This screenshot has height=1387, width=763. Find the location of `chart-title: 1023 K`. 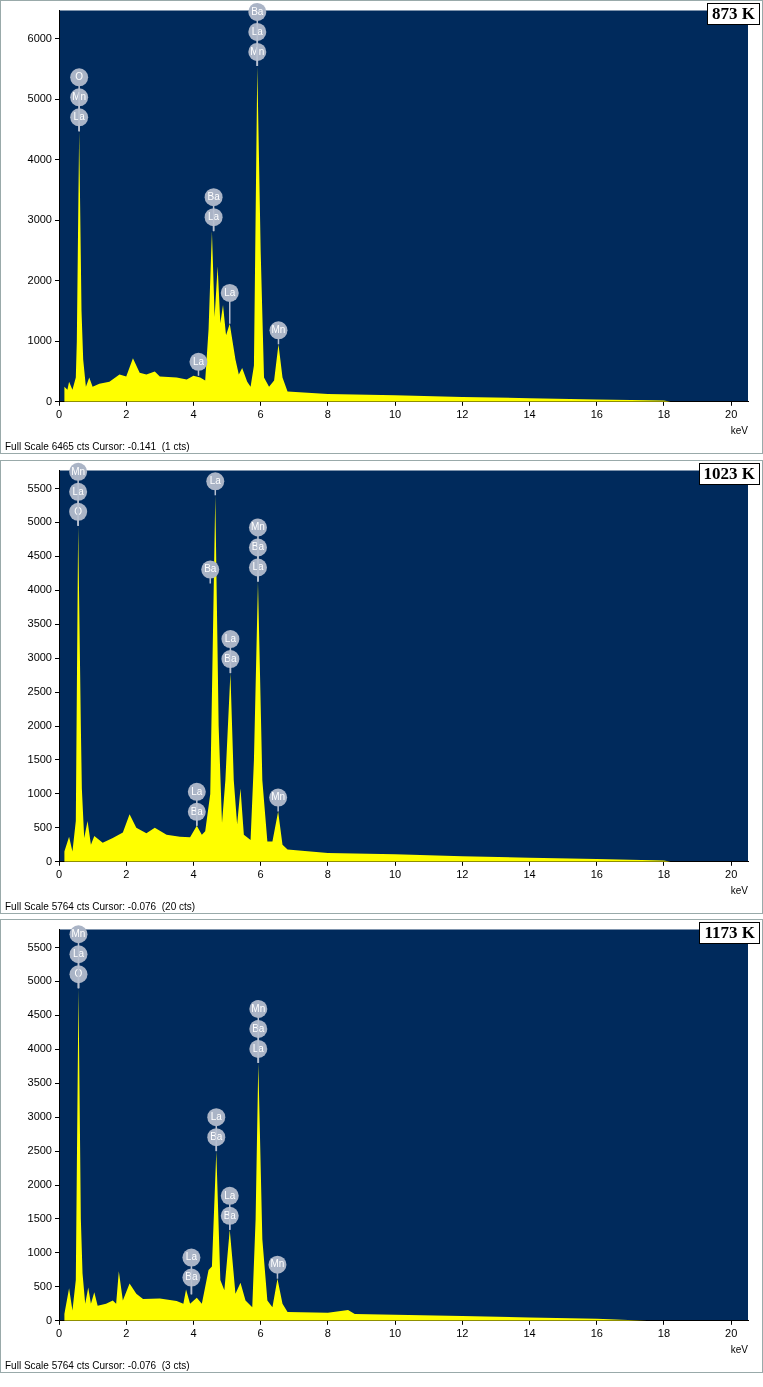

chart-title: 1023 K is located at coordinates (729, 474).